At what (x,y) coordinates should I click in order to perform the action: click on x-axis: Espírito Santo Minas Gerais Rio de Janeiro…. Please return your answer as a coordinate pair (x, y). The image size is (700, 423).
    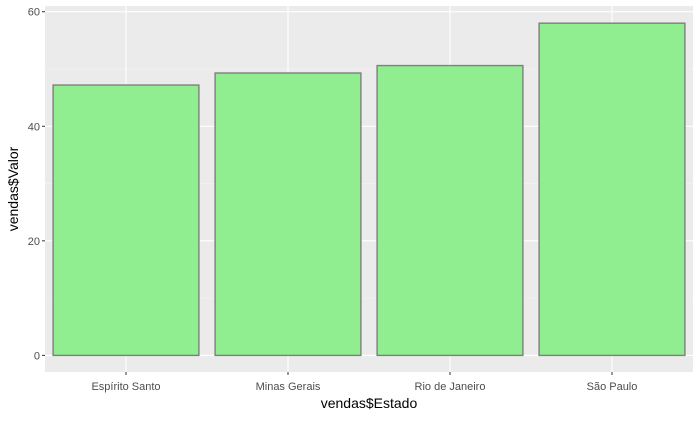
    Looking at the image, I should click on (364, 382).